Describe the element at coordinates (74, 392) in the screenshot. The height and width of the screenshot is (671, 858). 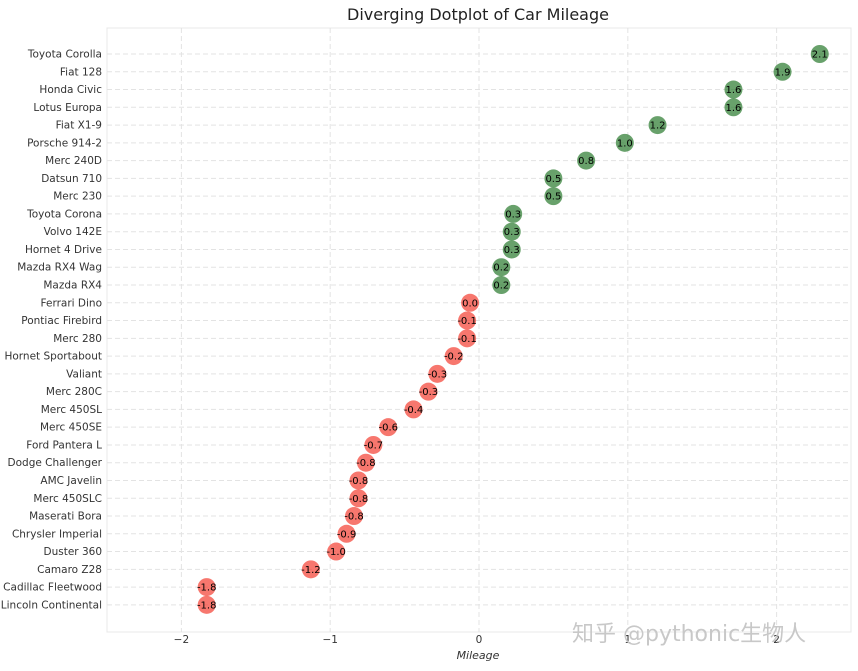
I see `y-tick-label: Merc 280C` at that location.